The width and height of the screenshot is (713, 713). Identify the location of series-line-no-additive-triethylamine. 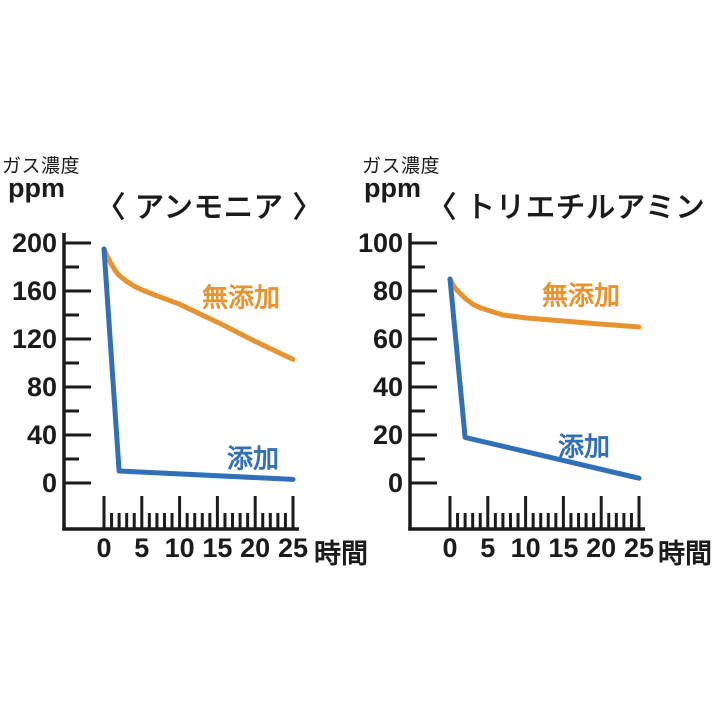
(544, 303).